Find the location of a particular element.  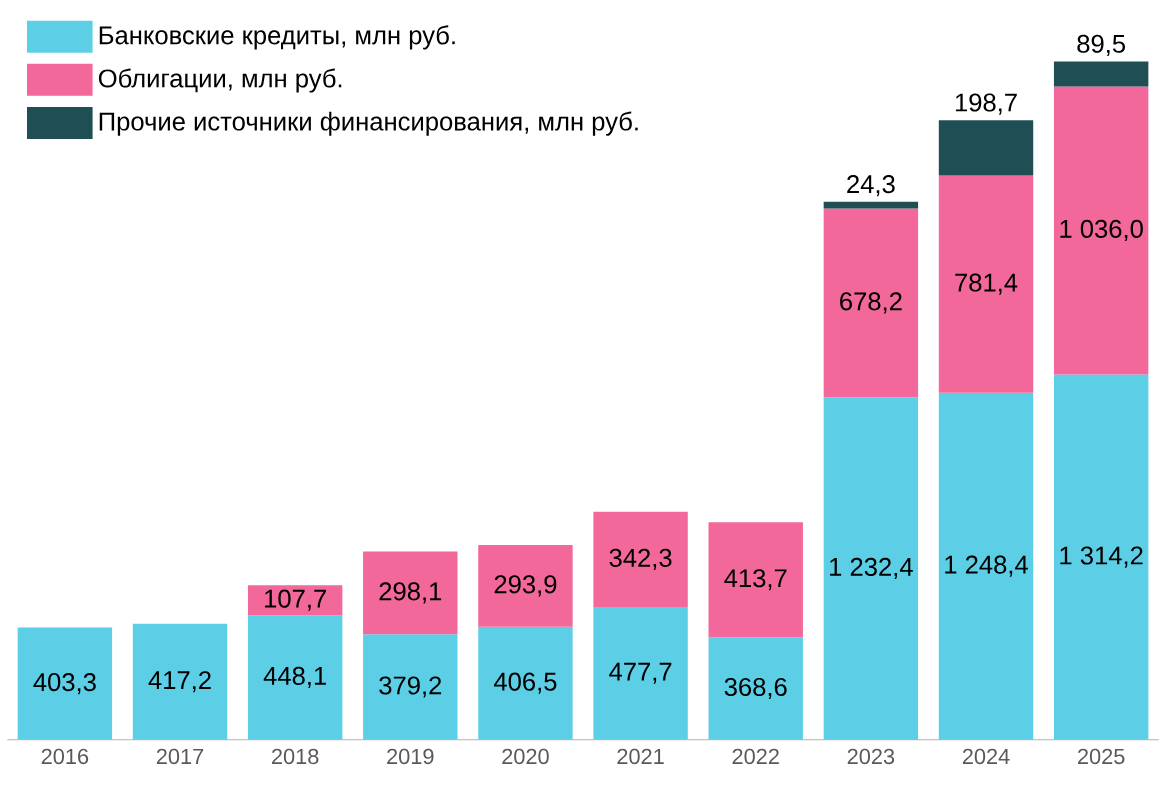

data-label: 1 314,2 is located at coordinates (1101, 557).